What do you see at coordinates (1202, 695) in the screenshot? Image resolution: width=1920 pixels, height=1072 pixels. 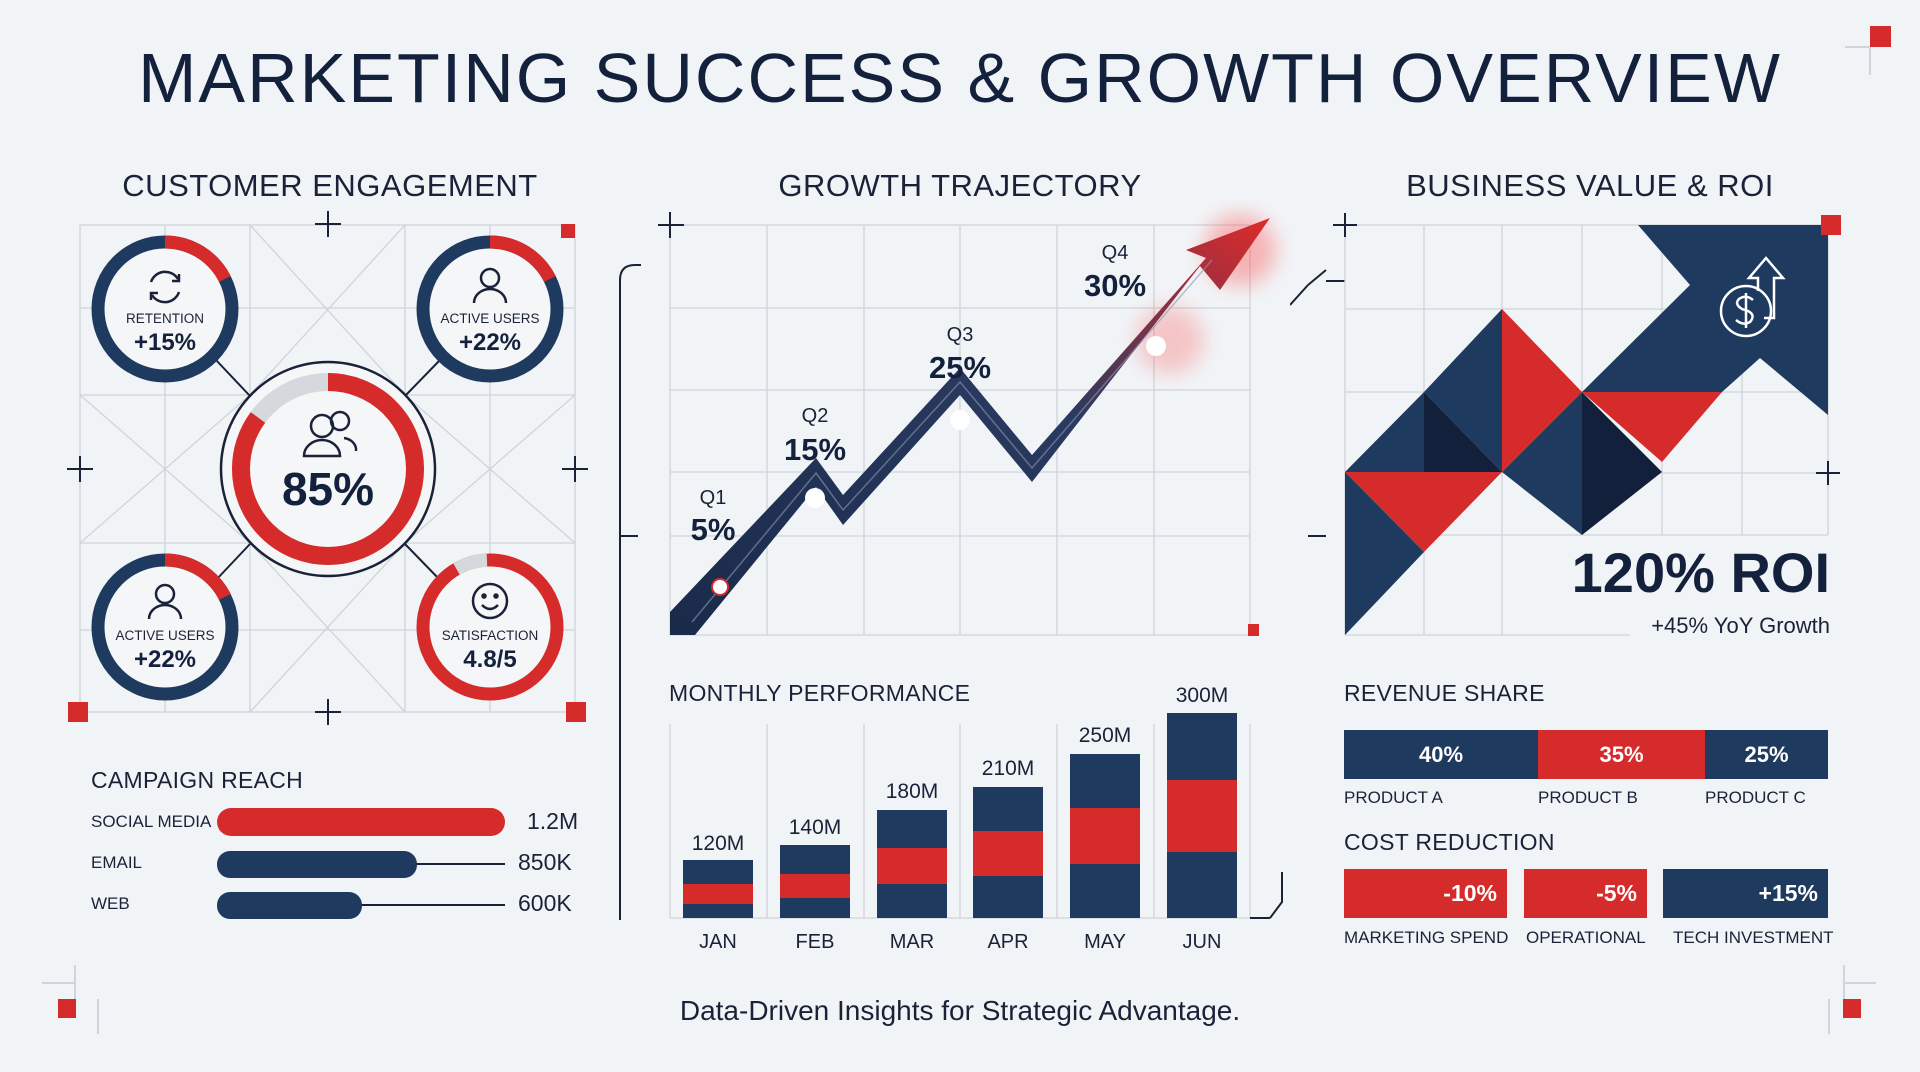 I see `svg-text: 300M` at bounding box center [1202, 695].